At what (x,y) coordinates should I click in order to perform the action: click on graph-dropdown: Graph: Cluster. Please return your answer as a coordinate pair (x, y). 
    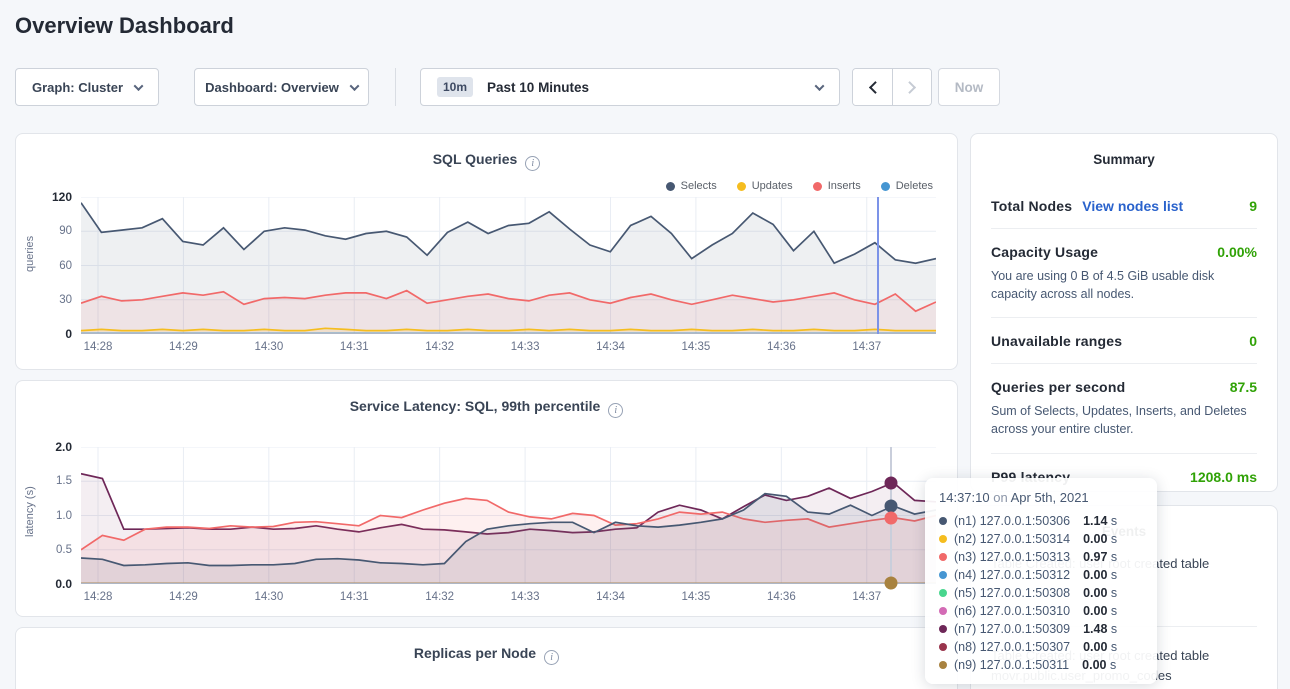
    Looking at the image, I should click on (87, 87).